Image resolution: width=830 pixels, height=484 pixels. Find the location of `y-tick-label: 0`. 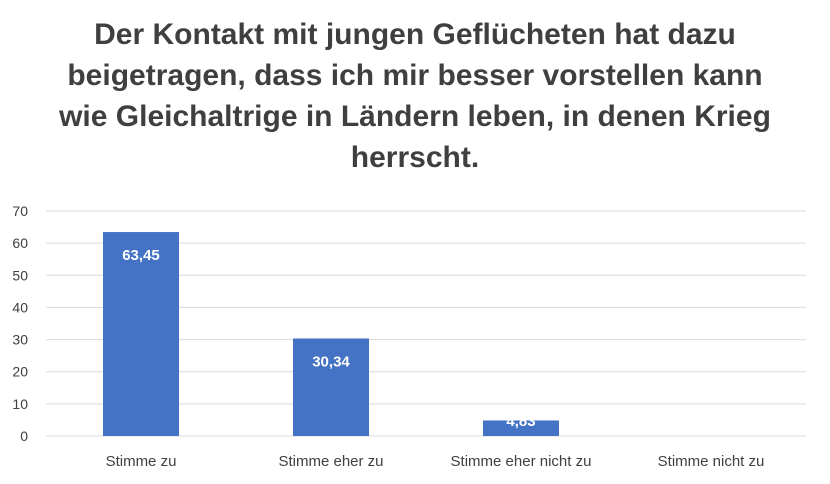

y-tick-label: 0 is located at coordinates (24, 436).